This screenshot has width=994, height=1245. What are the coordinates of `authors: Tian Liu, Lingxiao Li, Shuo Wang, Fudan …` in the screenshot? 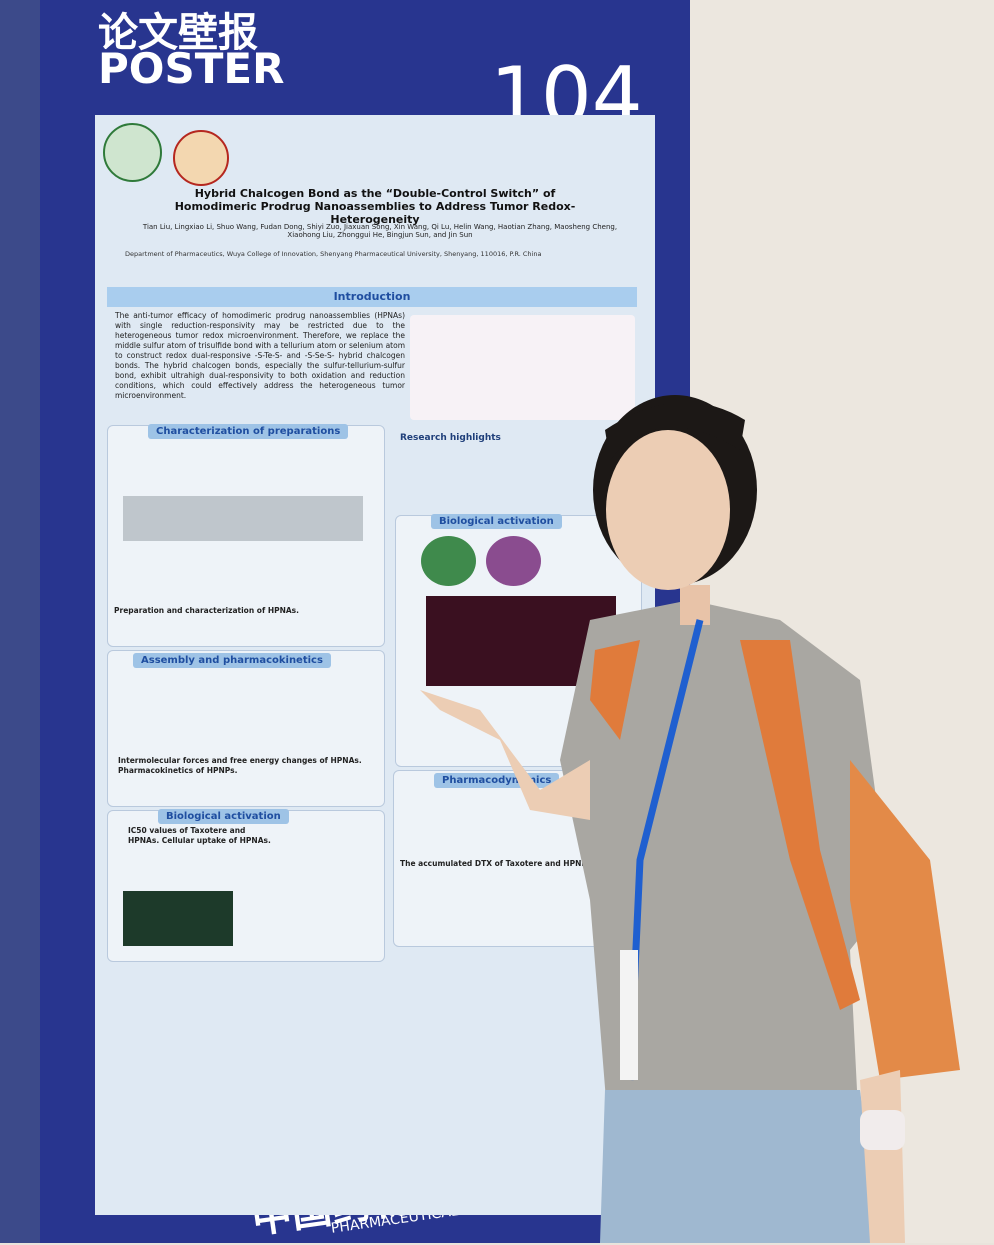 It's located at (380, 231).